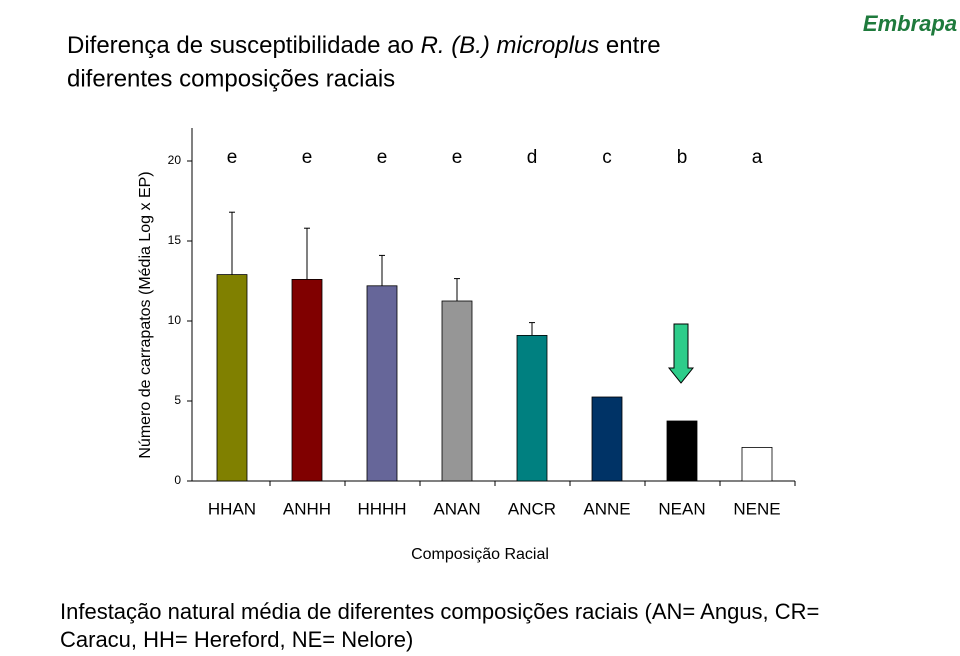 This screenshot has width=960, height=656. I want to click on x-tick-label: HHAN, so click(232, 508).